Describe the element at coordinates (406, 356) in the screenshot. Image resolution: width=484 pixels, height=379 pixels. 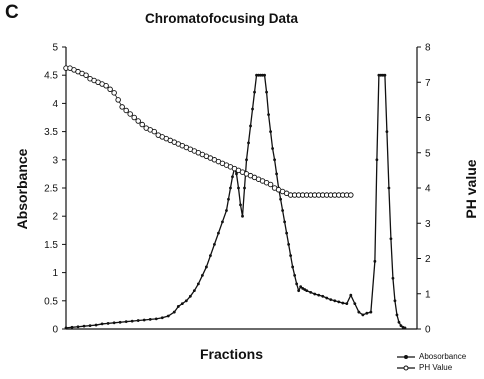
I see `legend-swatch-absorbance` at that location.